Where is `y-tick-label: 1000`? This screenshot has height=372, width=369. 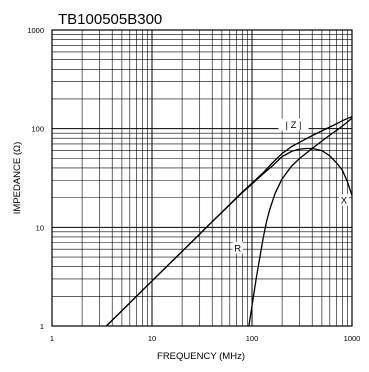 y-tick-label: 1000 is located at coordinates (35, 30).